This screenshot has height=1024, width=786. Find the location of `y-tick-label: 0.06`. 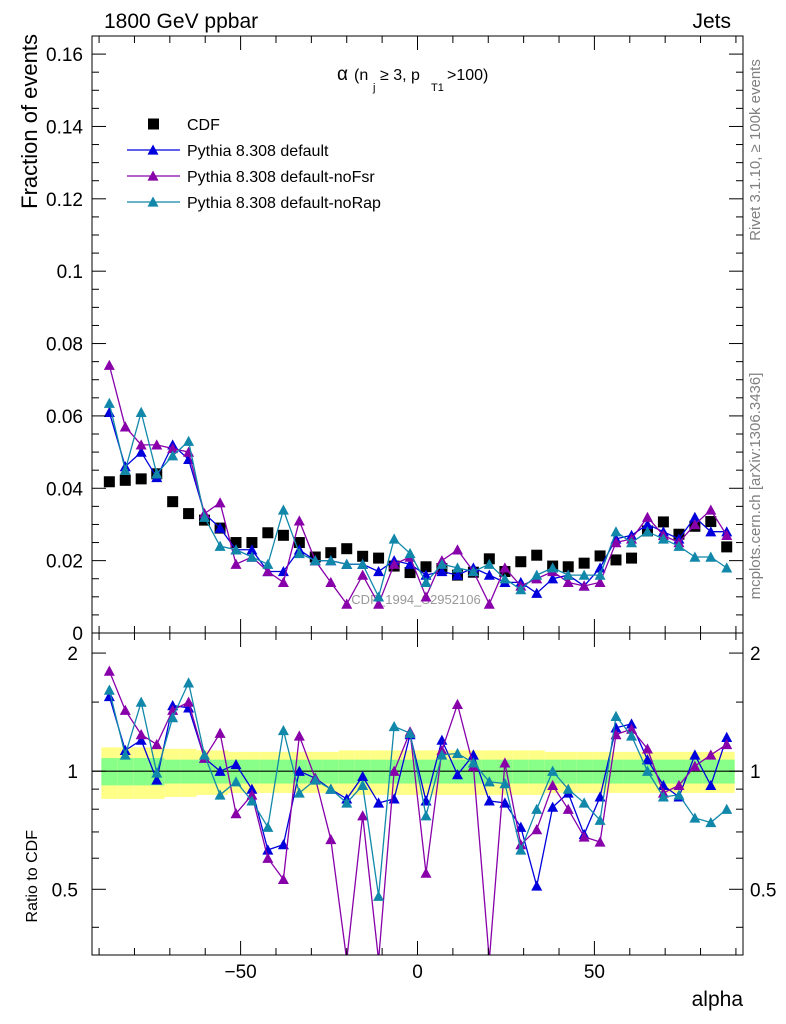

y-tick-label: 0.06 is located at coordinates (64, 417).